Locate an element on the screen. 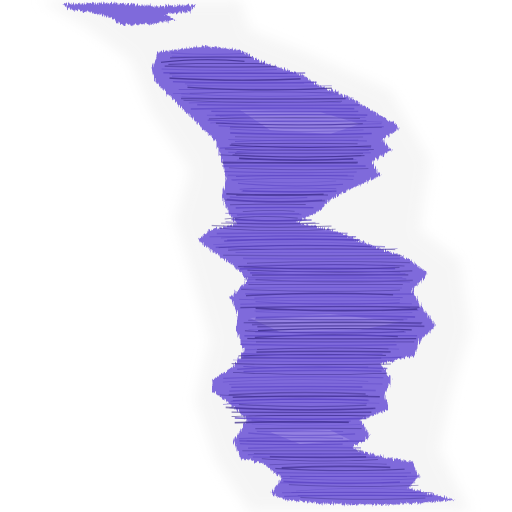  scribble-light-patch is located at coordinates (310, 437).